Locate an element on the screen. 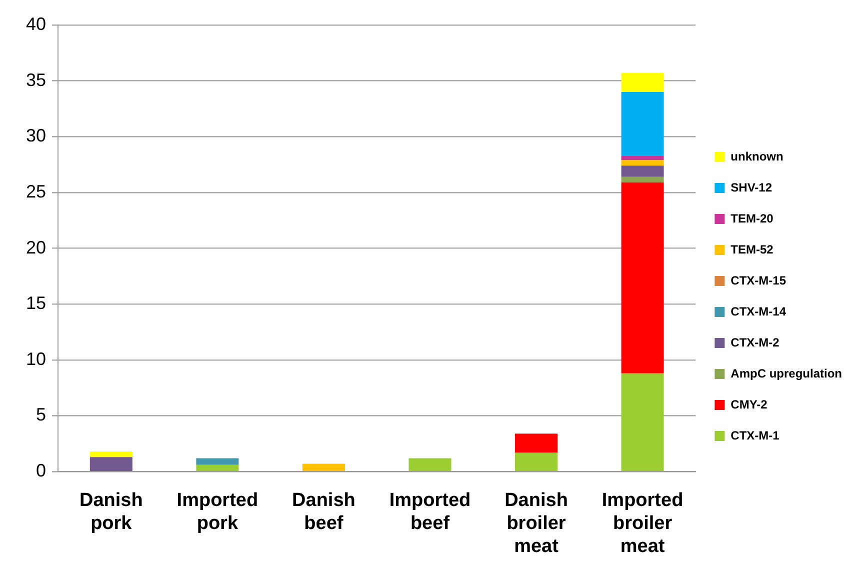  legend-label: CTX-M-15 is located at coordinates (758, 280).